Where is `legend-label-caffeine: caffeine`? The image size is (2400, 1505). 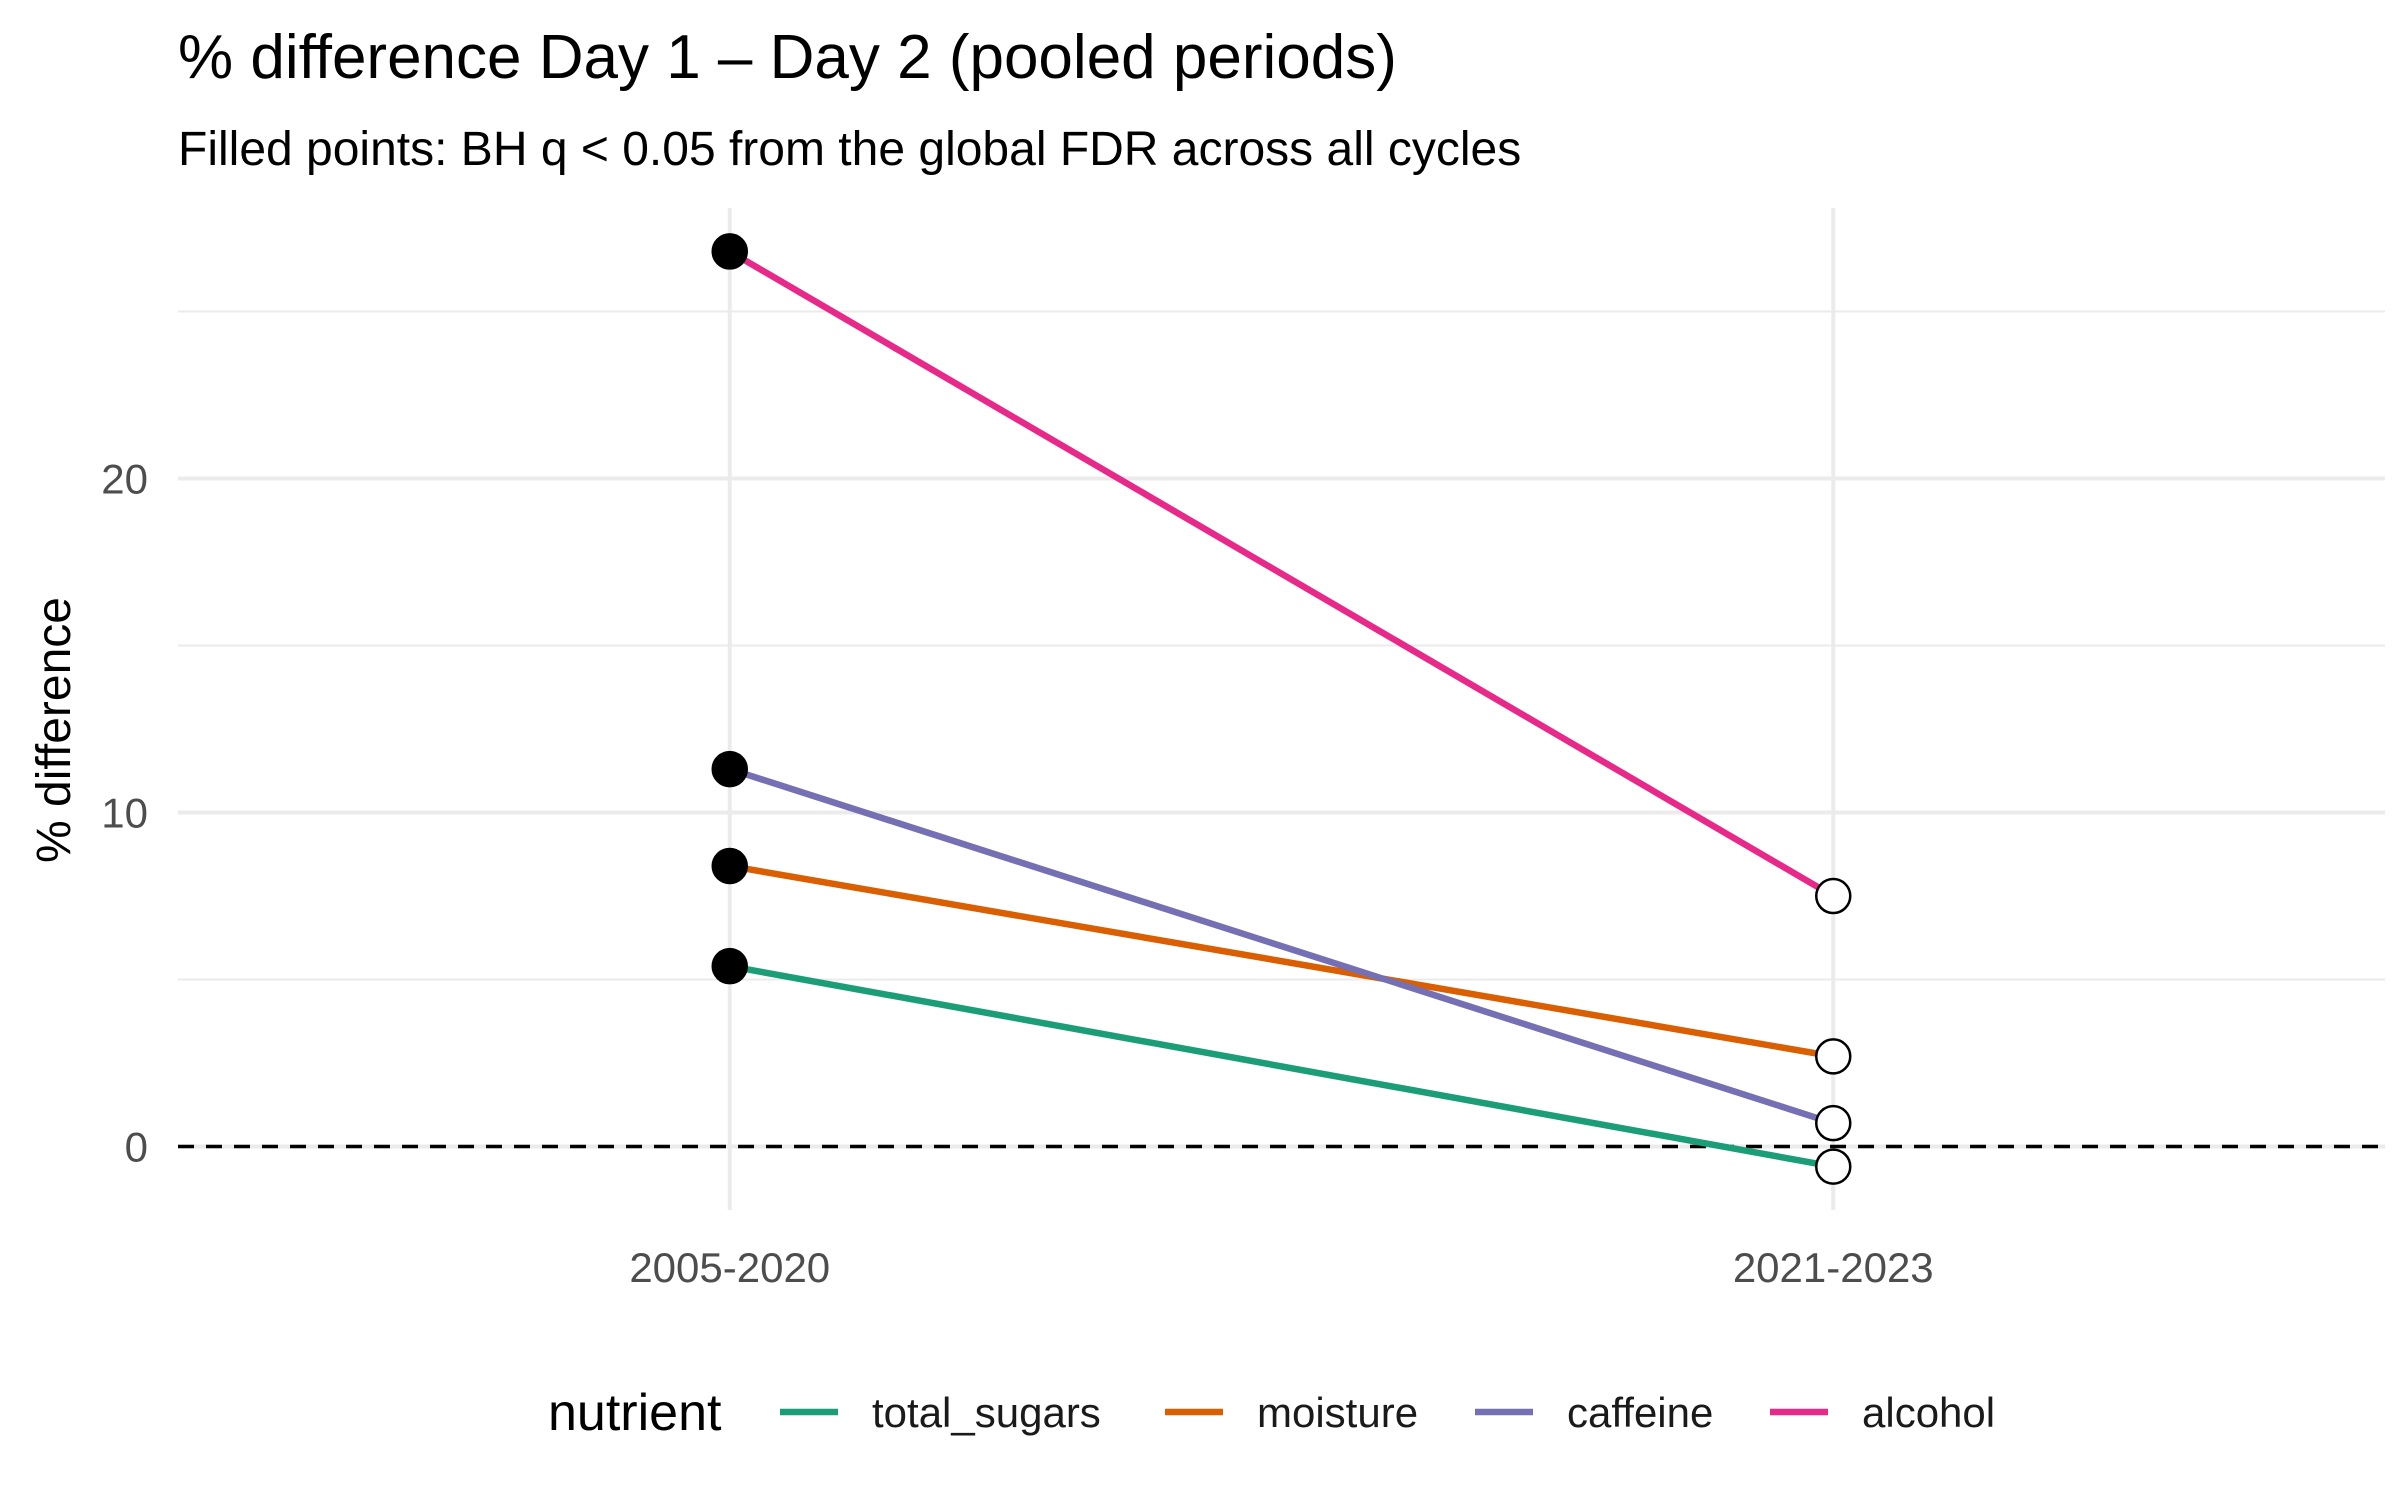
legend-label-caffeine: caffeine is located at coordinates (1640, 1412).